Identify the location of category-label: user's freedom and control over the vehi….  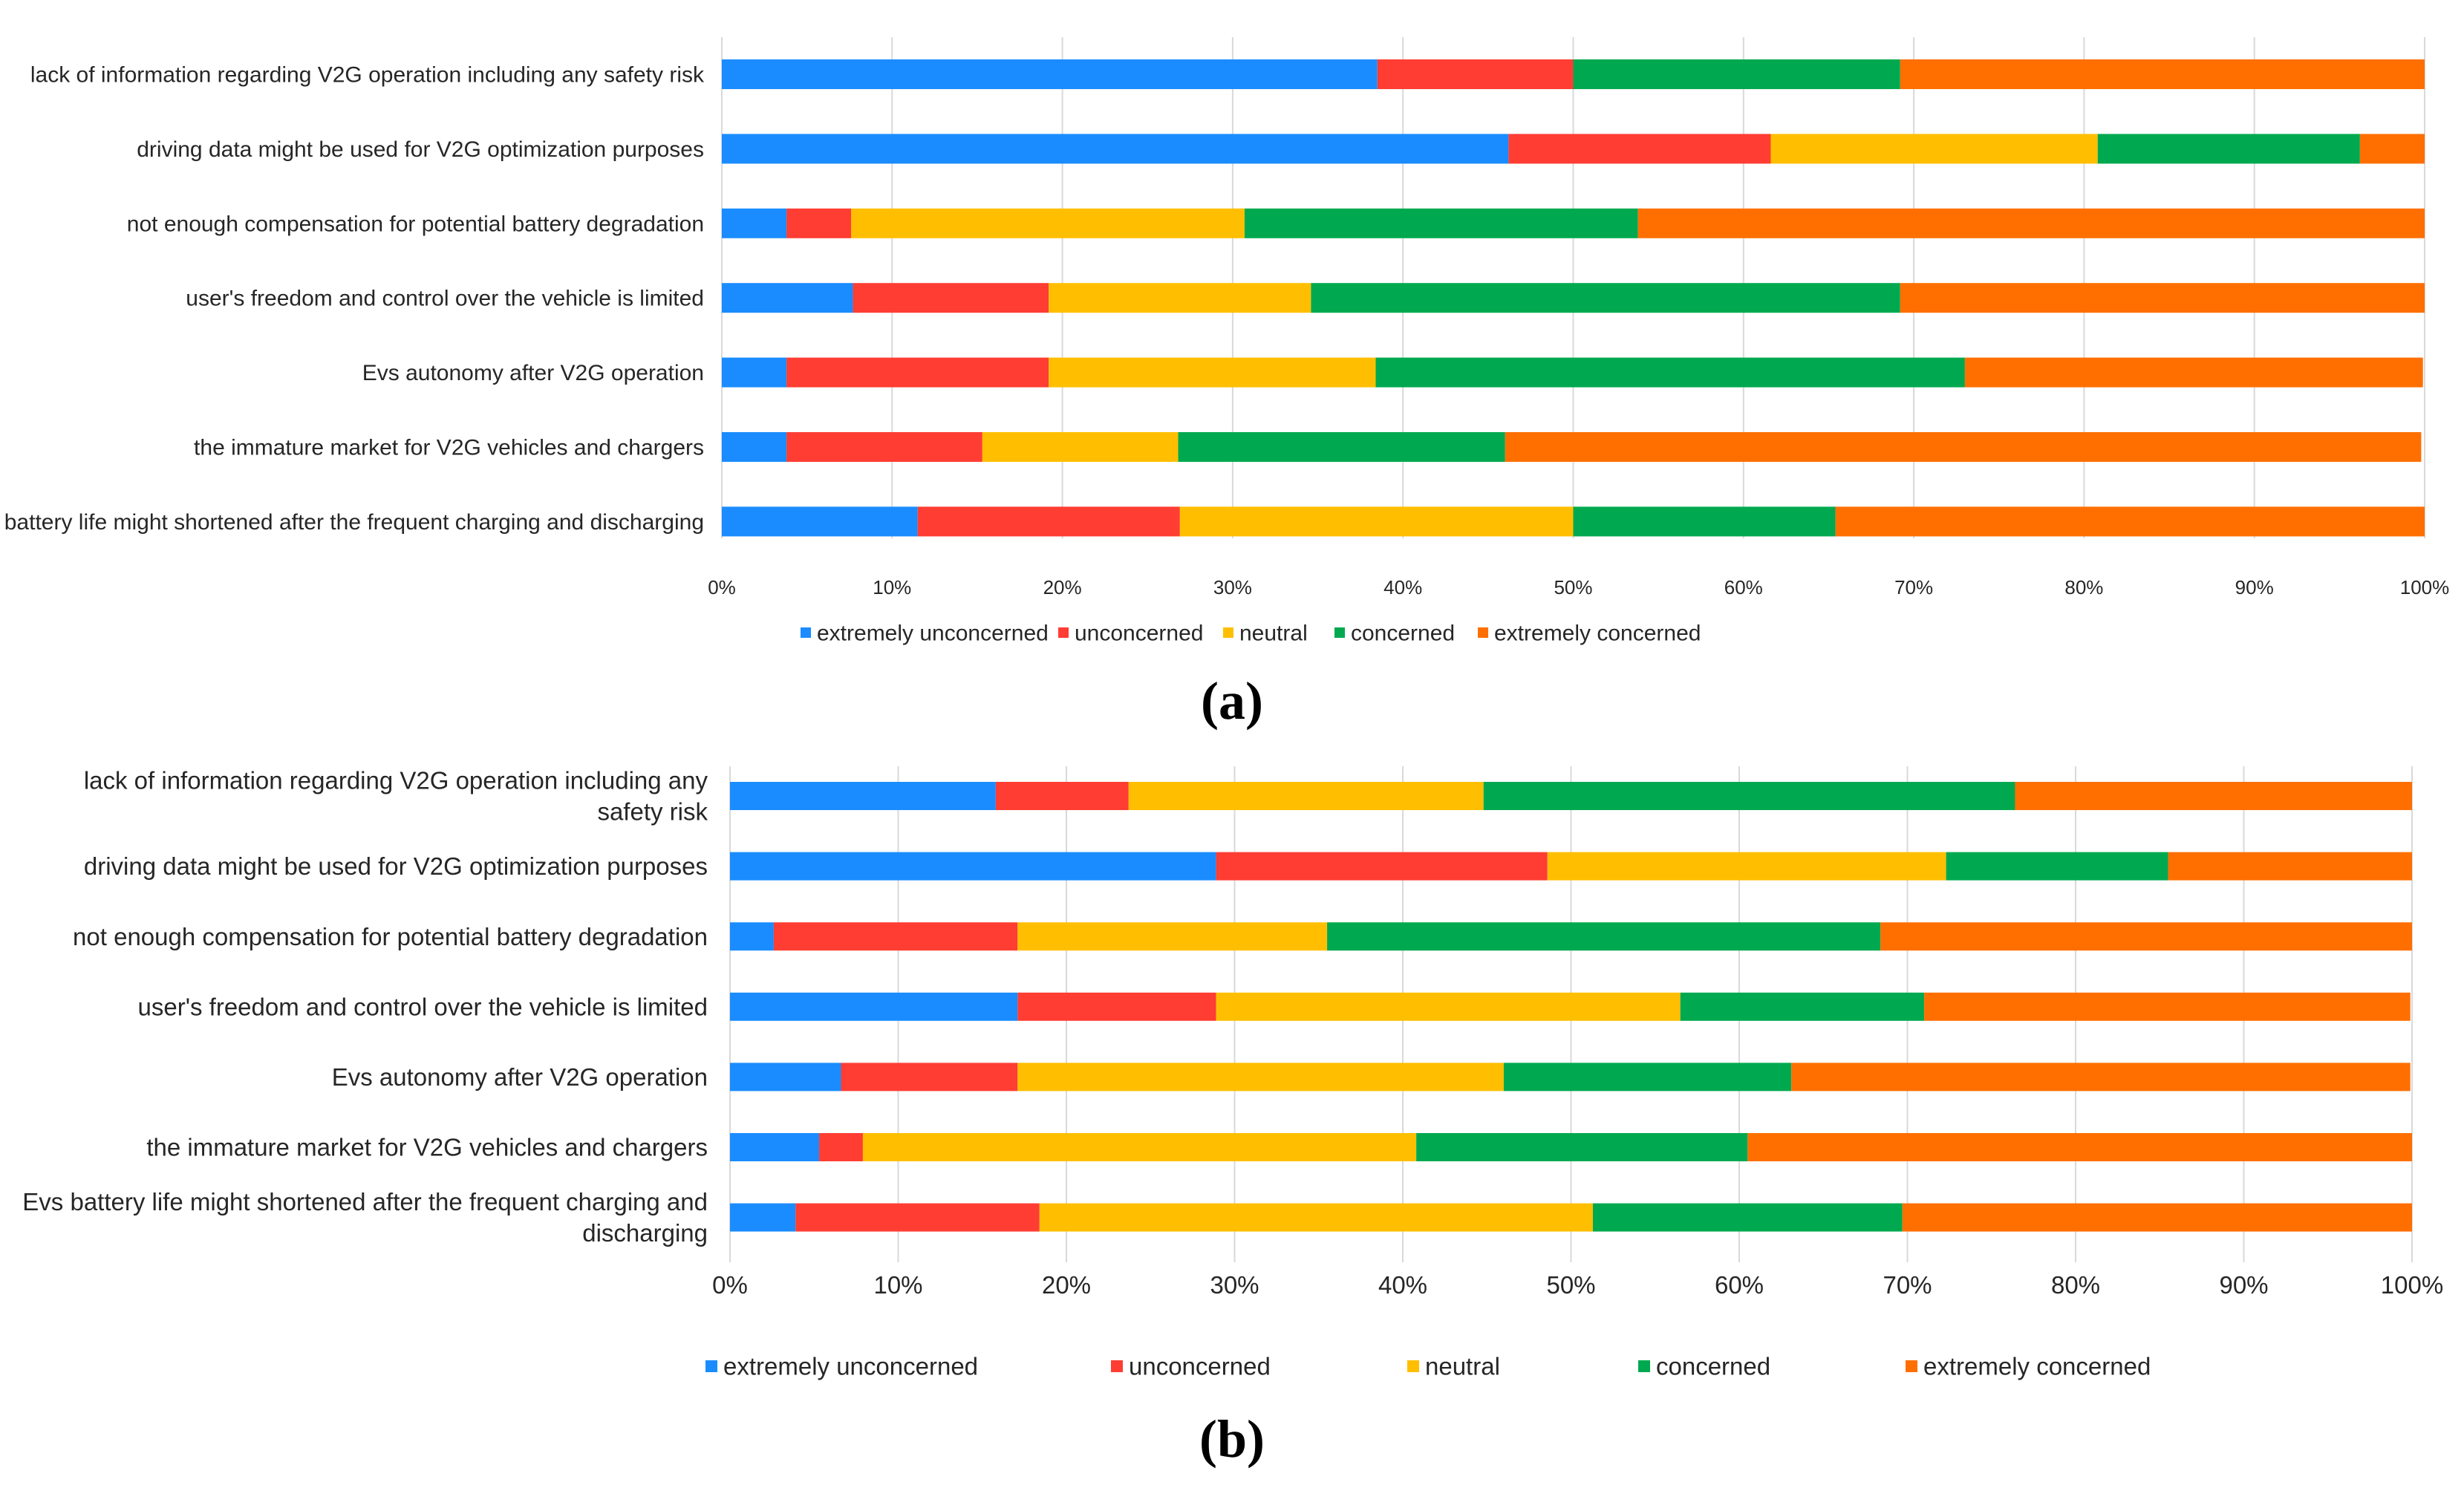
(423, 1006).